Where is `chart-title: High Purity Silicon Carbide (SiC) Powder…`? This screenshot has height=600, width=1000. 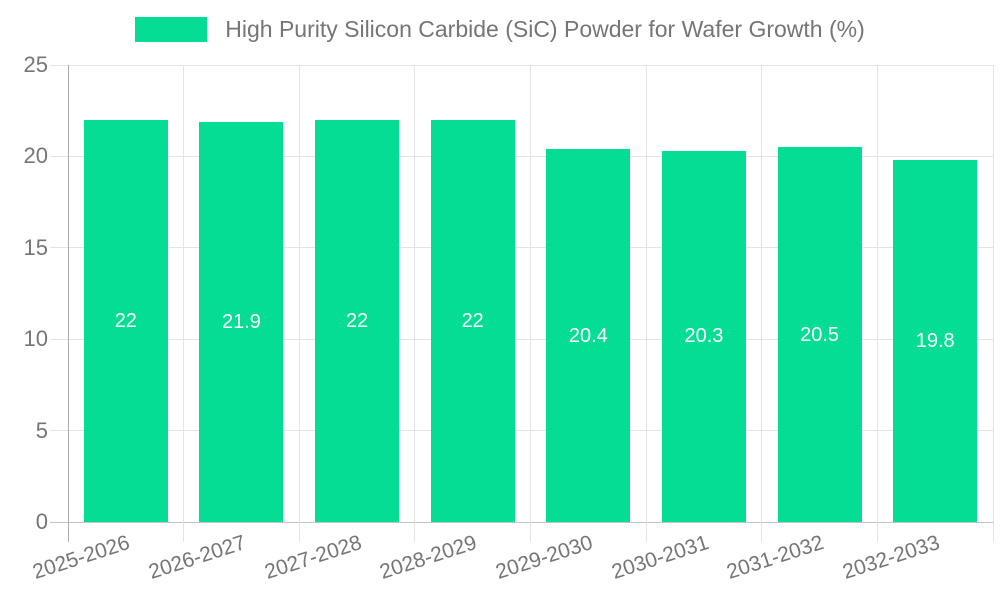 chart-title: High Purity Silicon Carbide (SiC) Powder… is located at coordinates (545, 29).